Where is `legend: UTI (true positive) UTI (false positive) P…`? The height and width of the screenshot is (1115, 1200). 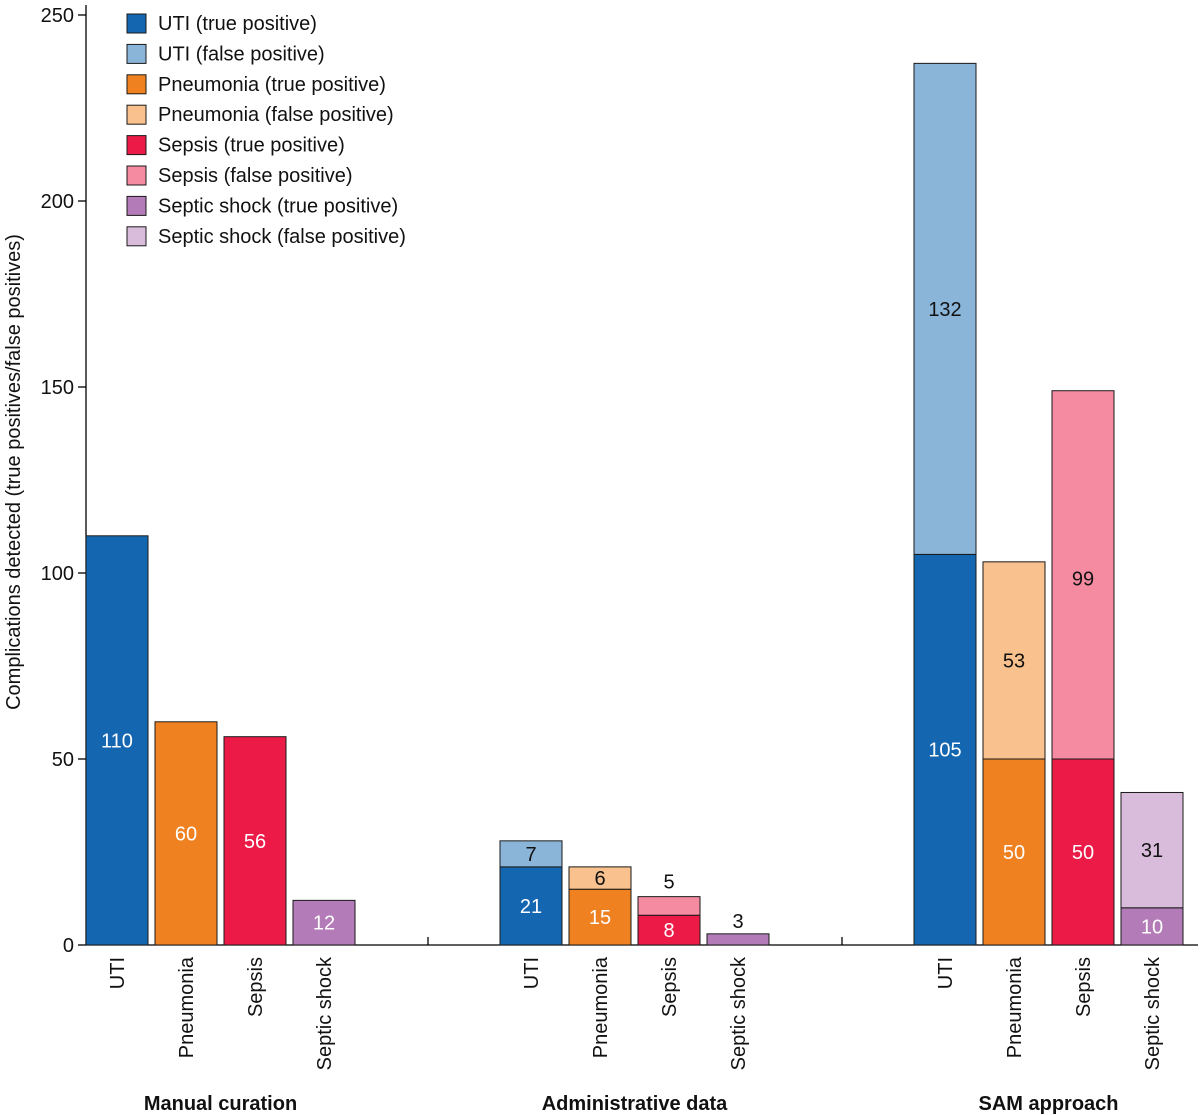 legend: UTI (true positive) UTI (false positive) P… is located at coordinates (266, 130).